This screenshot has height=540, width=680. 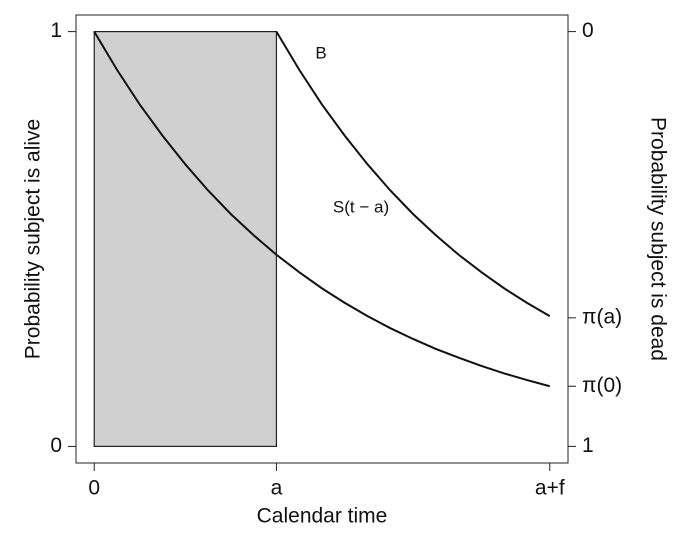 I want to click on x-tick-label: a, so click(x=277, y=488).